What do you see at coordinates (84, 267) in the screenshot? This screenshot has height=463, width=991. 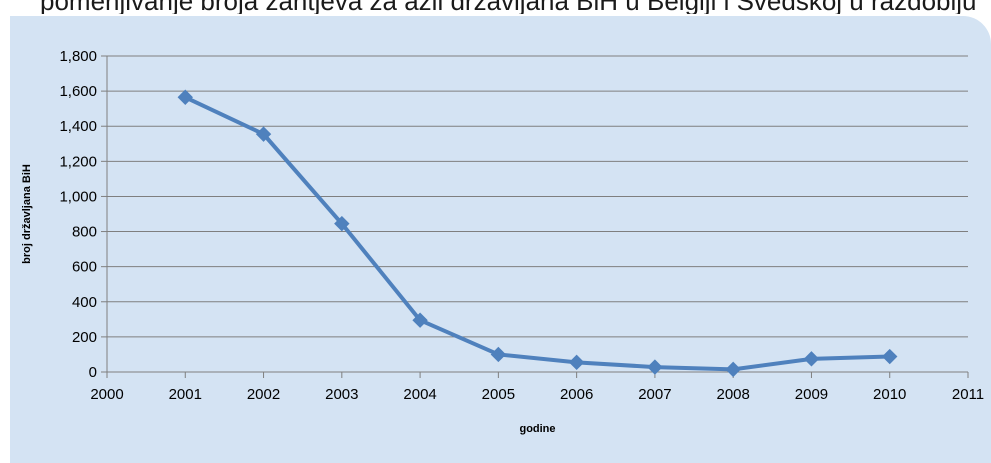 I see `y-tick-label: 600` at bounding box center [84, 267].